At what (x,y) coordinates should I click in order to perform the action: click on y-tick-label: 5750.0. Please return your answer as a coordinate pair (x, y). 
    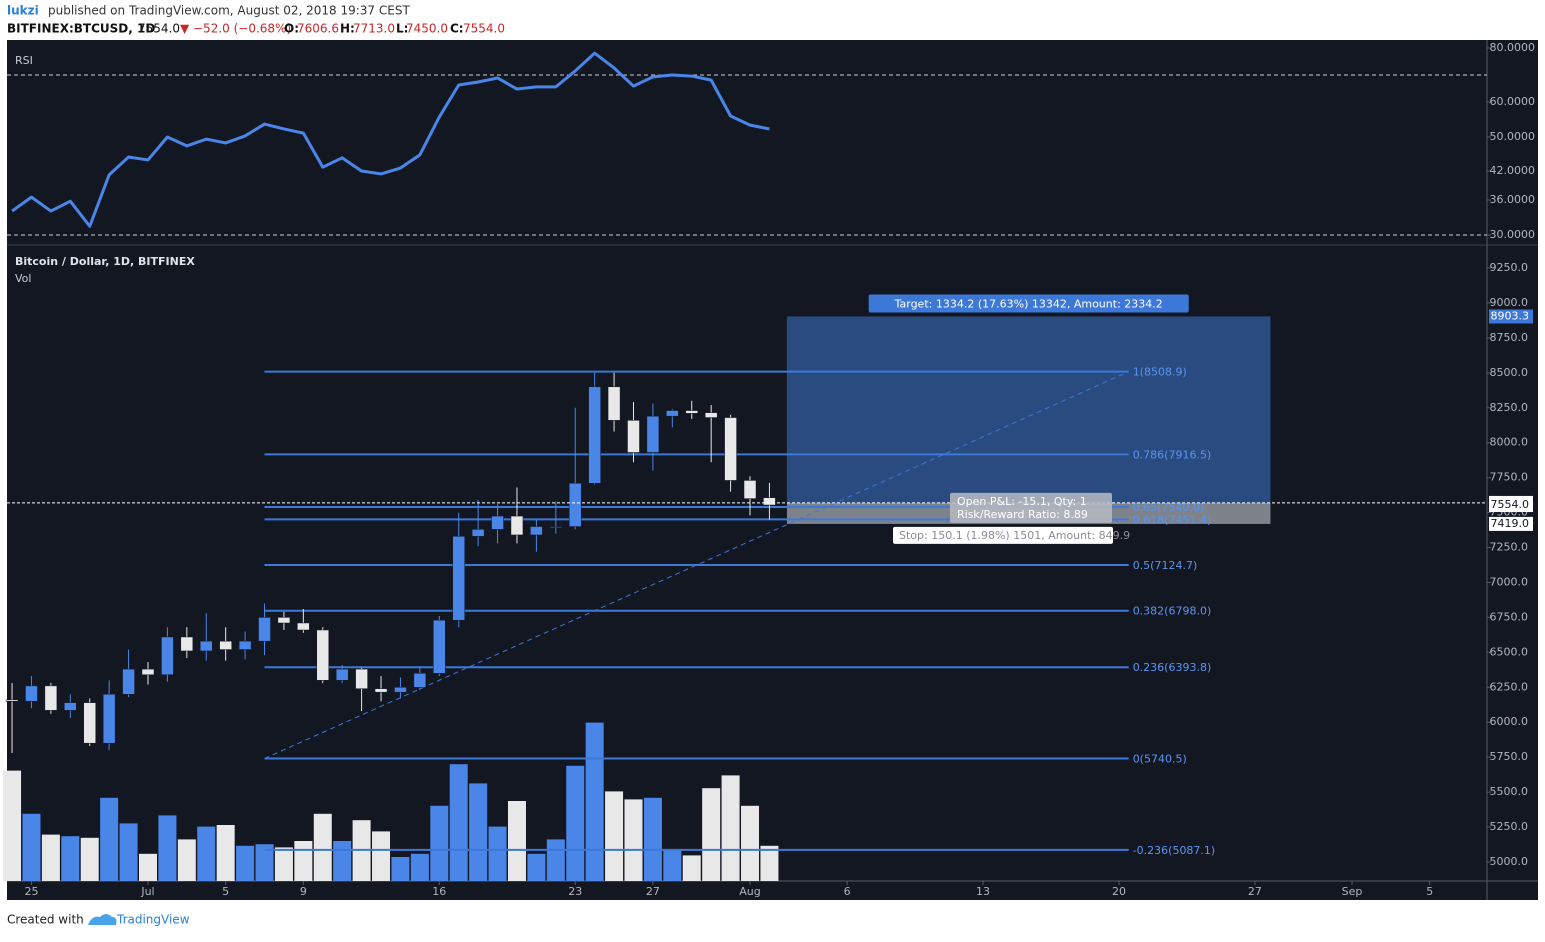
    Looking at the image, I should click on (1509, 756).